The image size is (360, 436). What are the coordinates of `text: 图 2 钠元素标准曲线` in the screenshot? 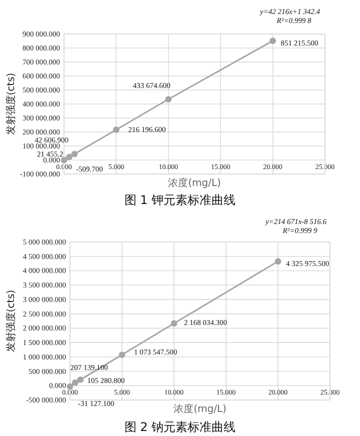 It's located at (180, 427).